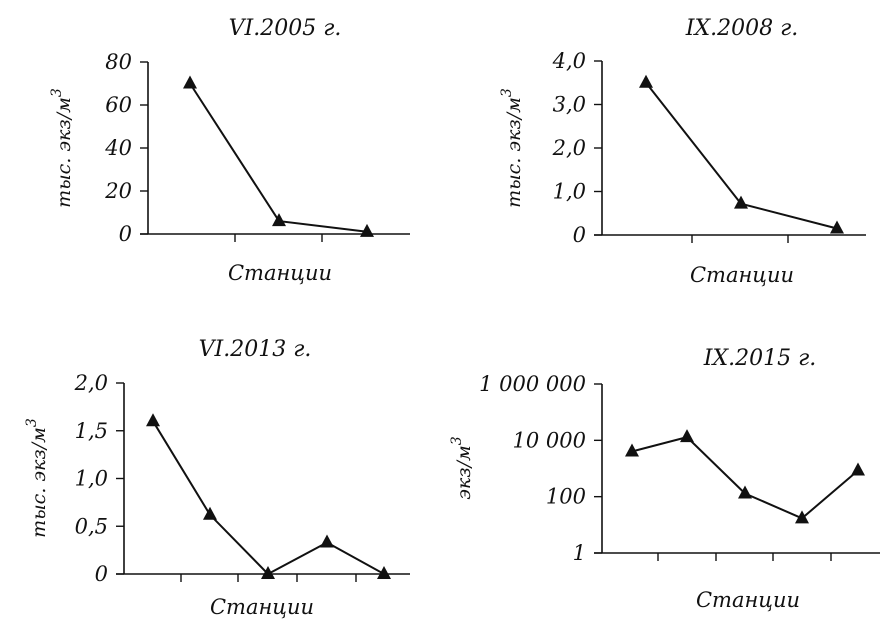 This screenshot has height=621, width=881. What do you see at coordinates (569, 61) in the screenshot?
I see `y-tick-label: 4,0` at bounding box center [569, 61].